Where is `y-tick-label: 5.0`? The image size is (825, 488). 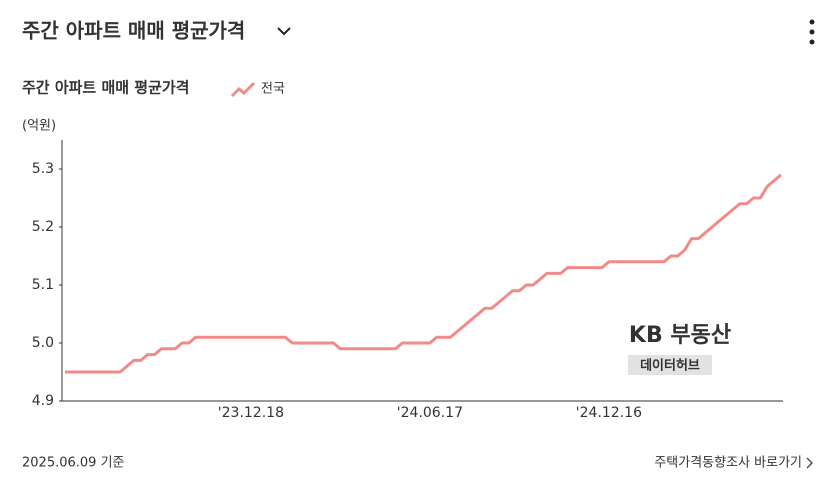 y-tick-label: 5.0 is located at coordinates (43, 343).